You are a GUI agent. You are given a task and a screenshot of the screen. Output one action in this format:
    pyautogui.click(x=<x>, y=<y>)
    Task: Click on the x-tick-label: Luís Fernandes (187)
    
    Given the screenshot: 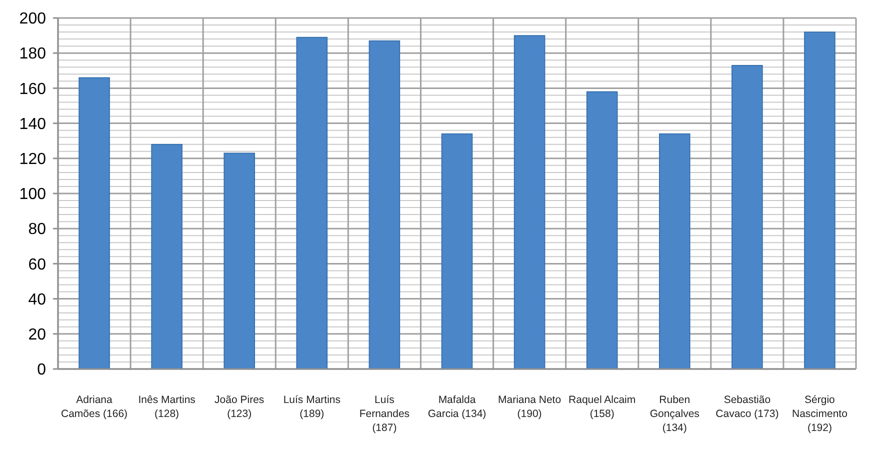 What is the action you would take?
    pyautogui.click(x=384, y=414)
    